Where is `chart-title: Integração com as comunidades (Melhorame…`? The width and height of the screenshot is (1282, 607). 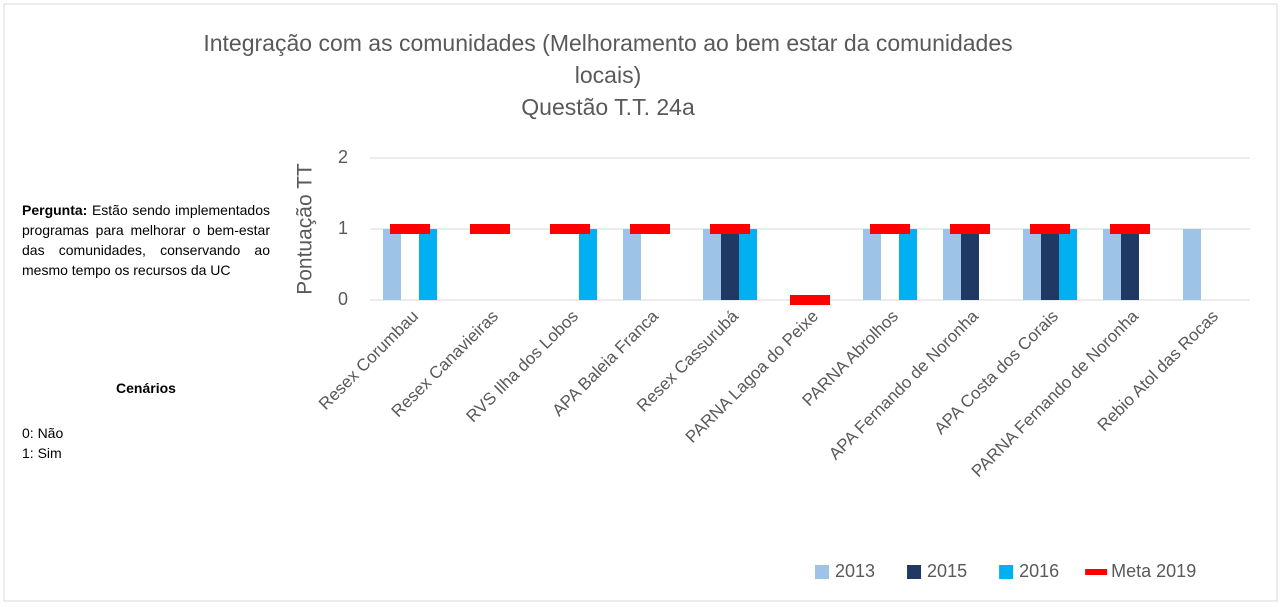 chart-title: Integração com as comunidades (Melhorame… is located at coordinates (607, 43).